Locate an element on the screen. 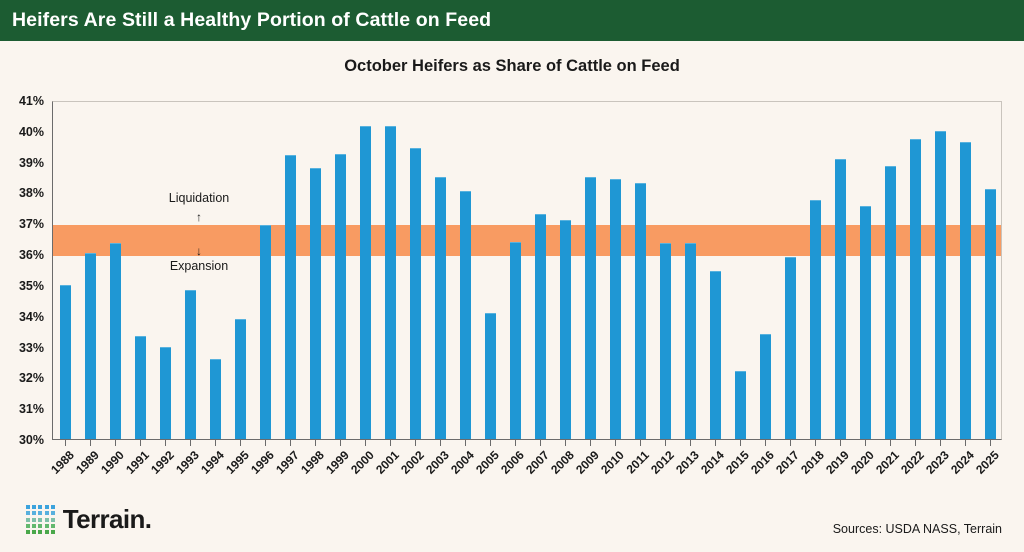 The width and height of the screenshot is (1024, 552). logo-grid-icon is located at coordinates (40, 519).